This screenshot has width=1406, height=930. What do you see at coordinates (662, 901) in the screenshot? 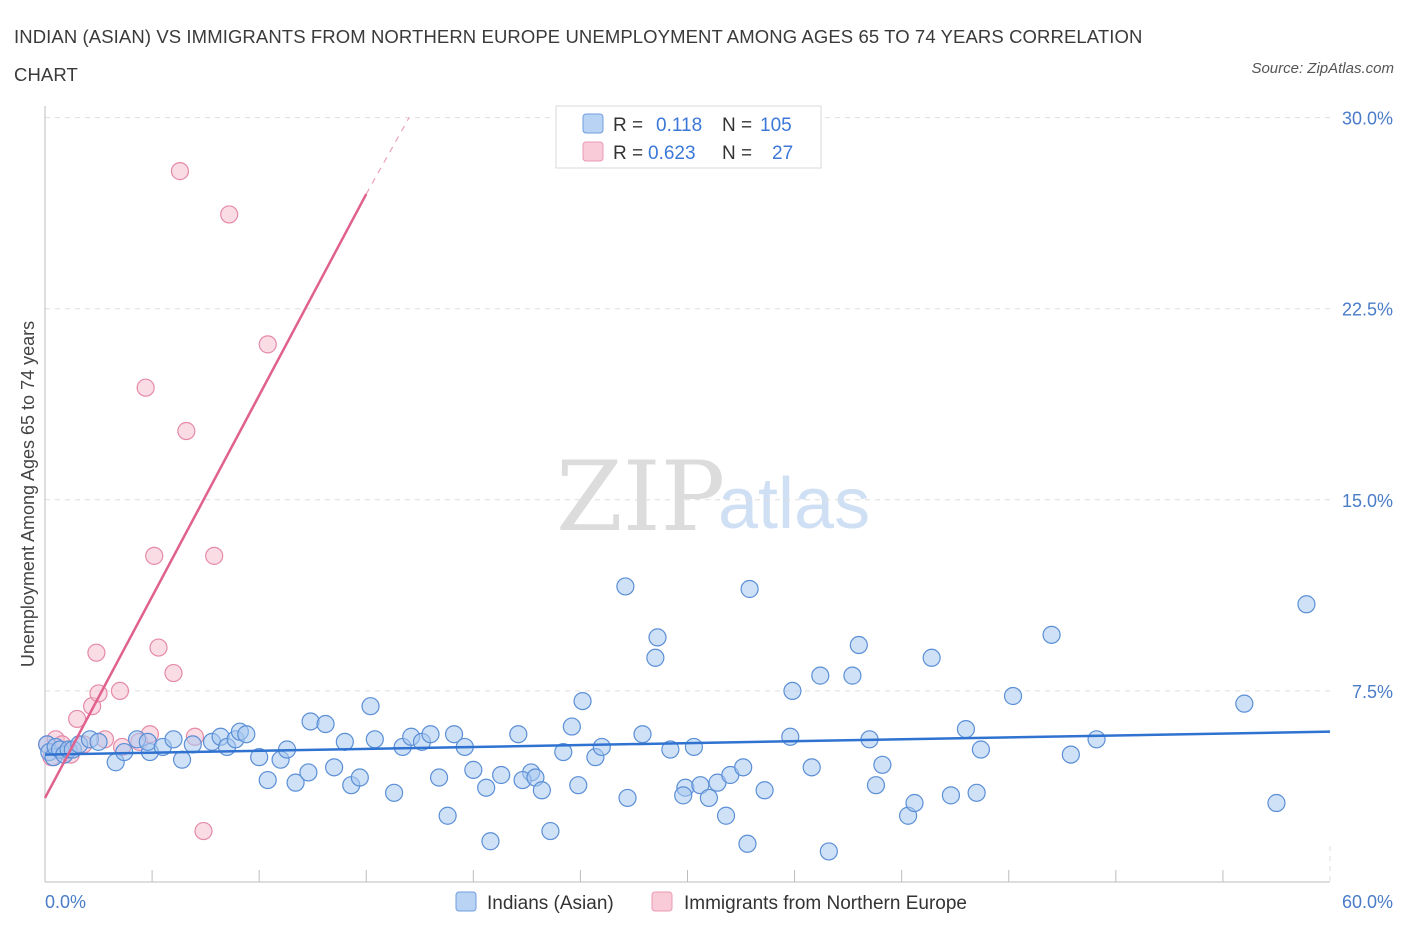
I see `bottom-legend-swatch-pink` at bounding box center [662, 901].